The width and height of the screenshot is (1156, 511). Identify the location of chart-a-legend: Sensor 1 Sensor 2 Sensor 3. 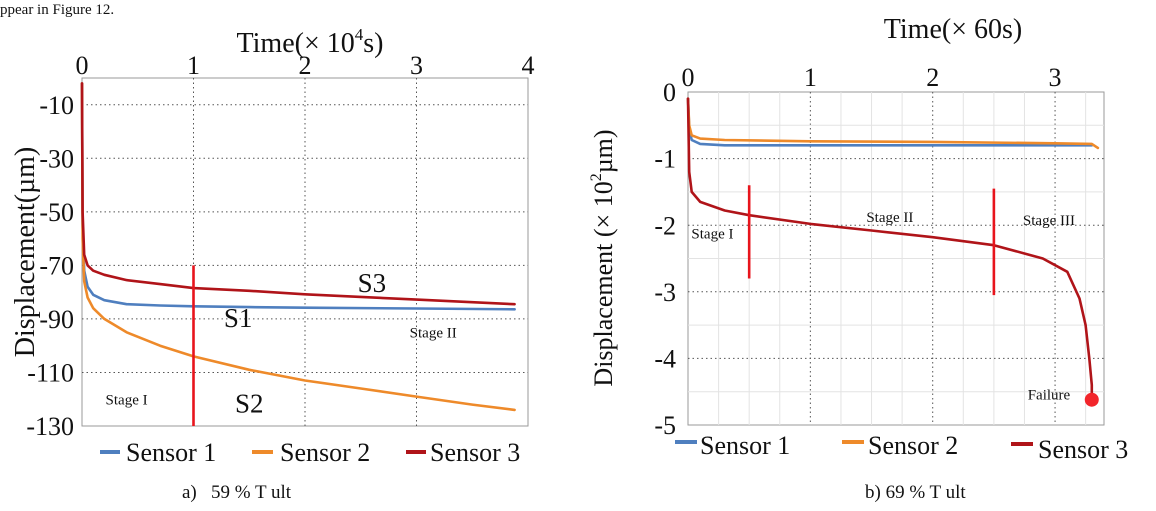
(310, 452).